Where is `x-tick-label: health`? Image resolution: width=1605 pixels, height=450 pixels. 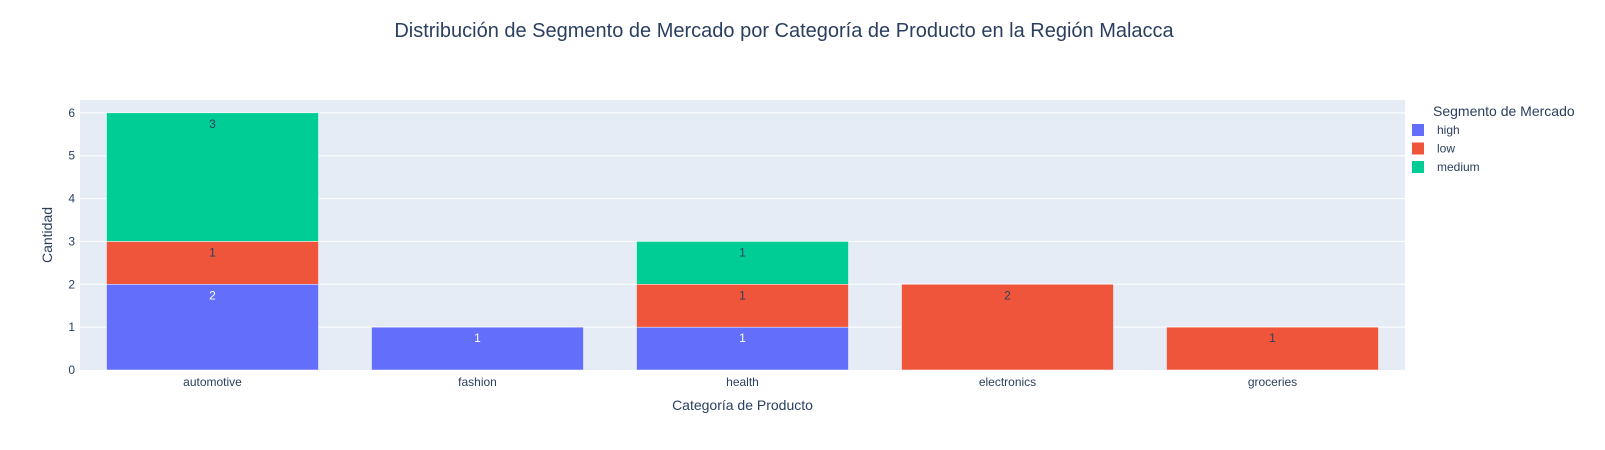
x-tick-label: health is located at coordinates (742, 382).